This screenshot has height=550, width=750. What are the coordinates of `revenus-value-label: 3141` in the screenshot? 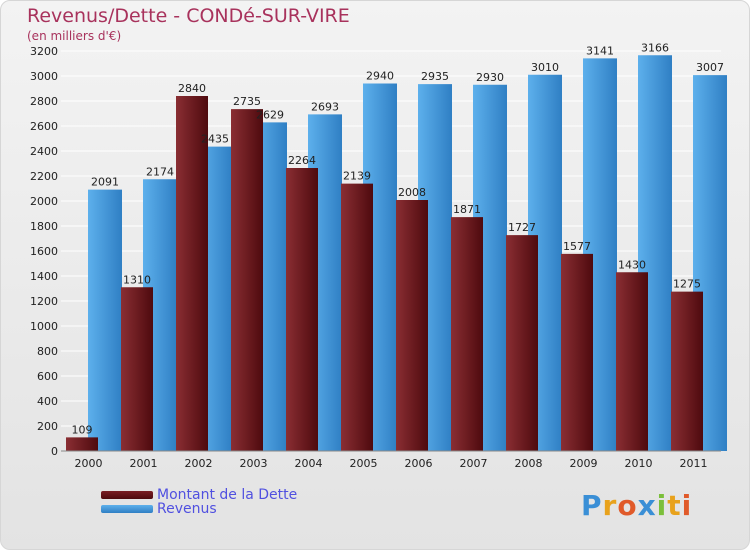 It's located at (600, 50).